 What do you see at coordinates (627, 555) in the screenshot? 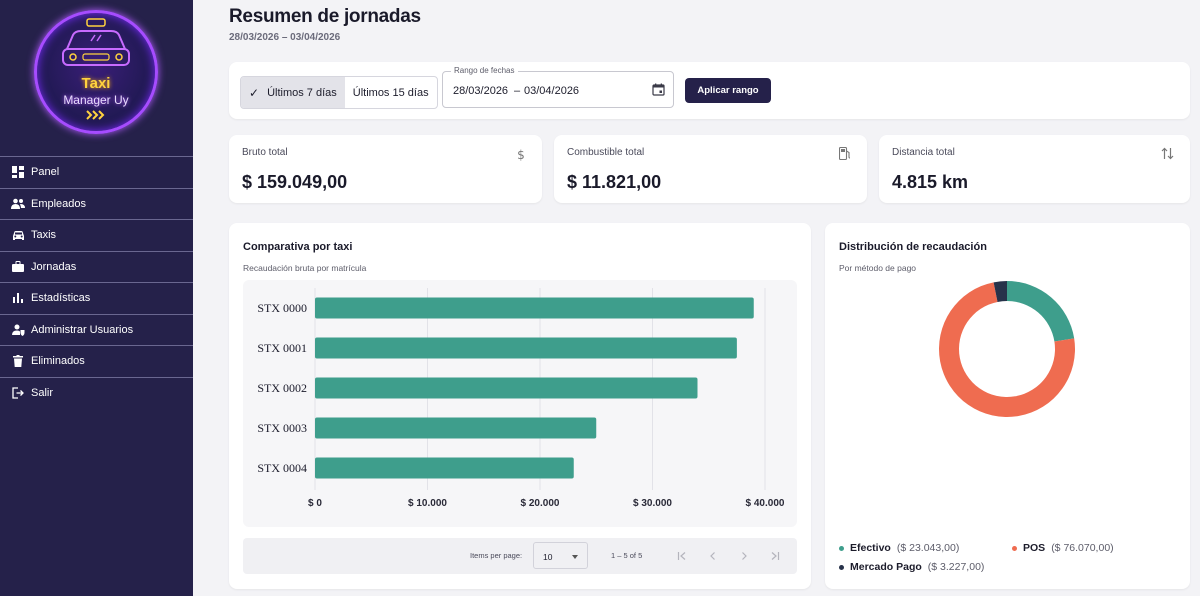
I see `page-range-label: 1 – 5 of 5` at bounding box center [627, 555].